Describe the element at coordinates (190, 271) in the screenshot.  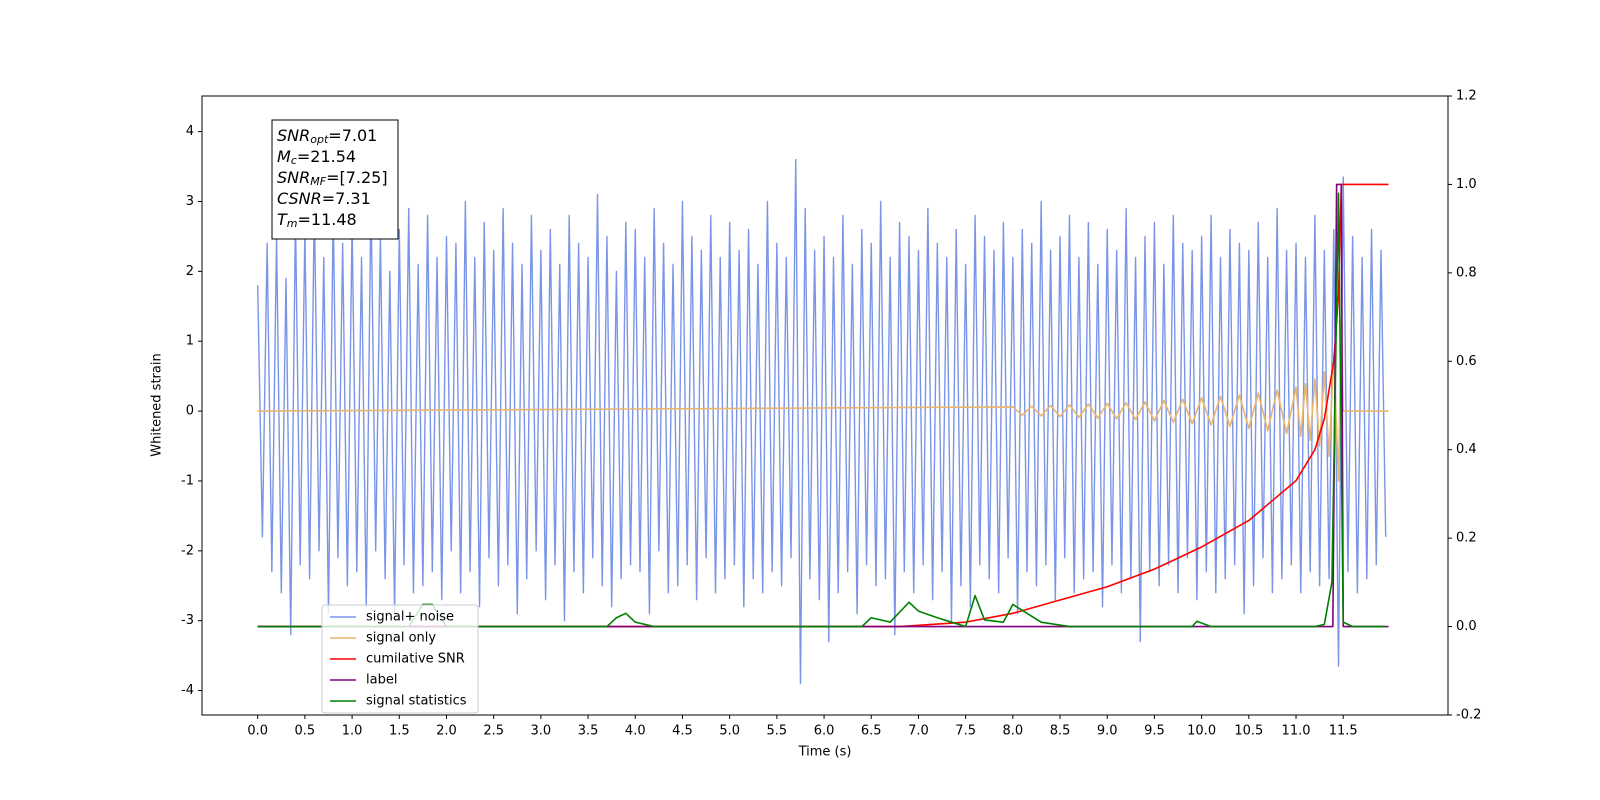
I see `y-tick-label: 2` at that location.